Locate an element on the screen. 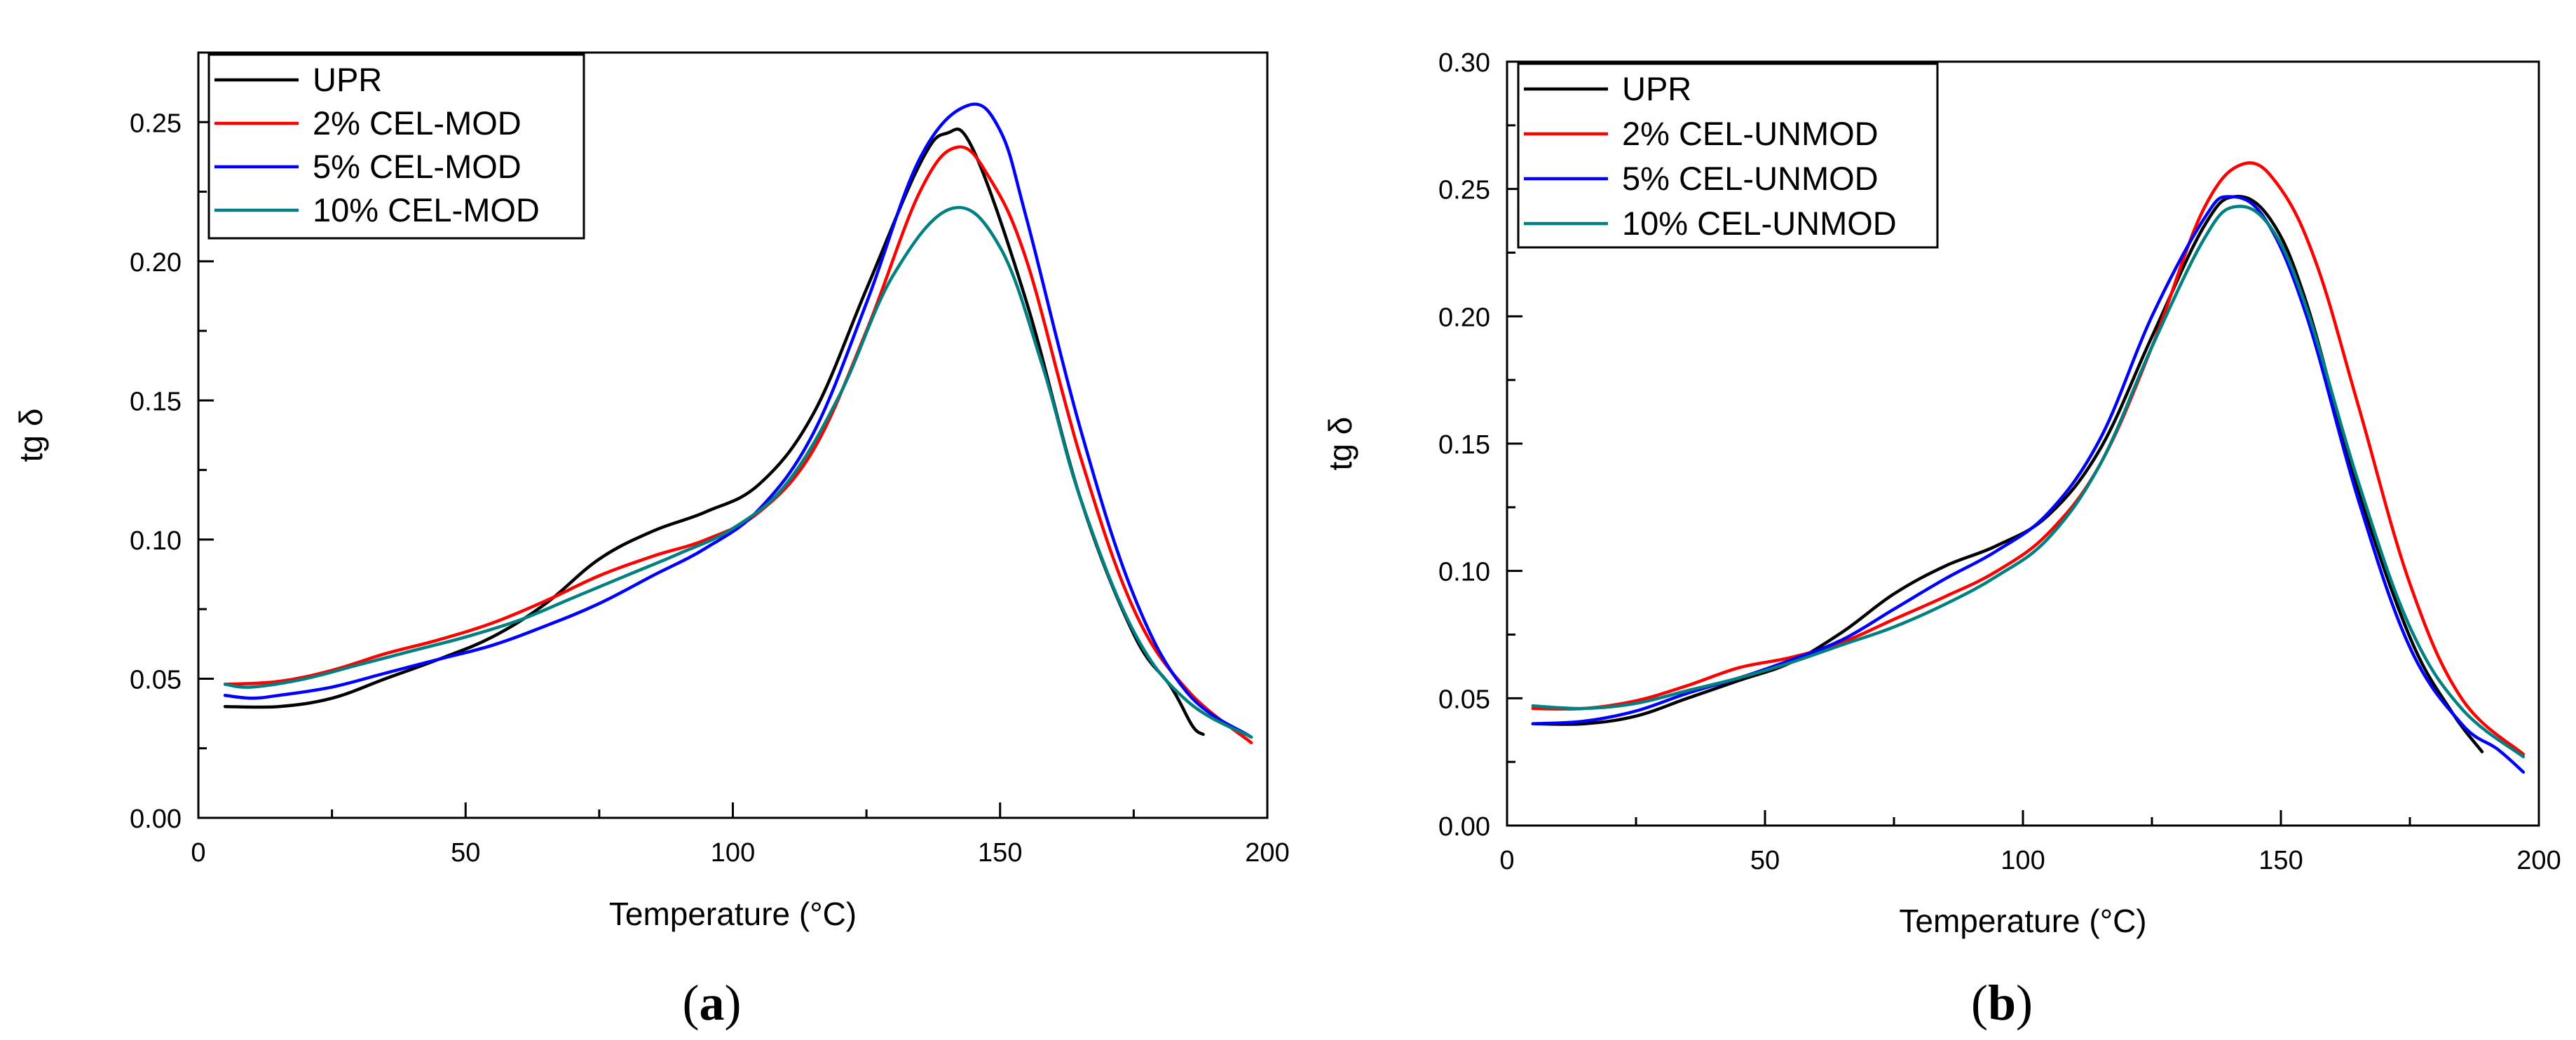 The image size is (2576, 1040). legend-label: 2% CEL-MOD is located at coordinates (417, 123).